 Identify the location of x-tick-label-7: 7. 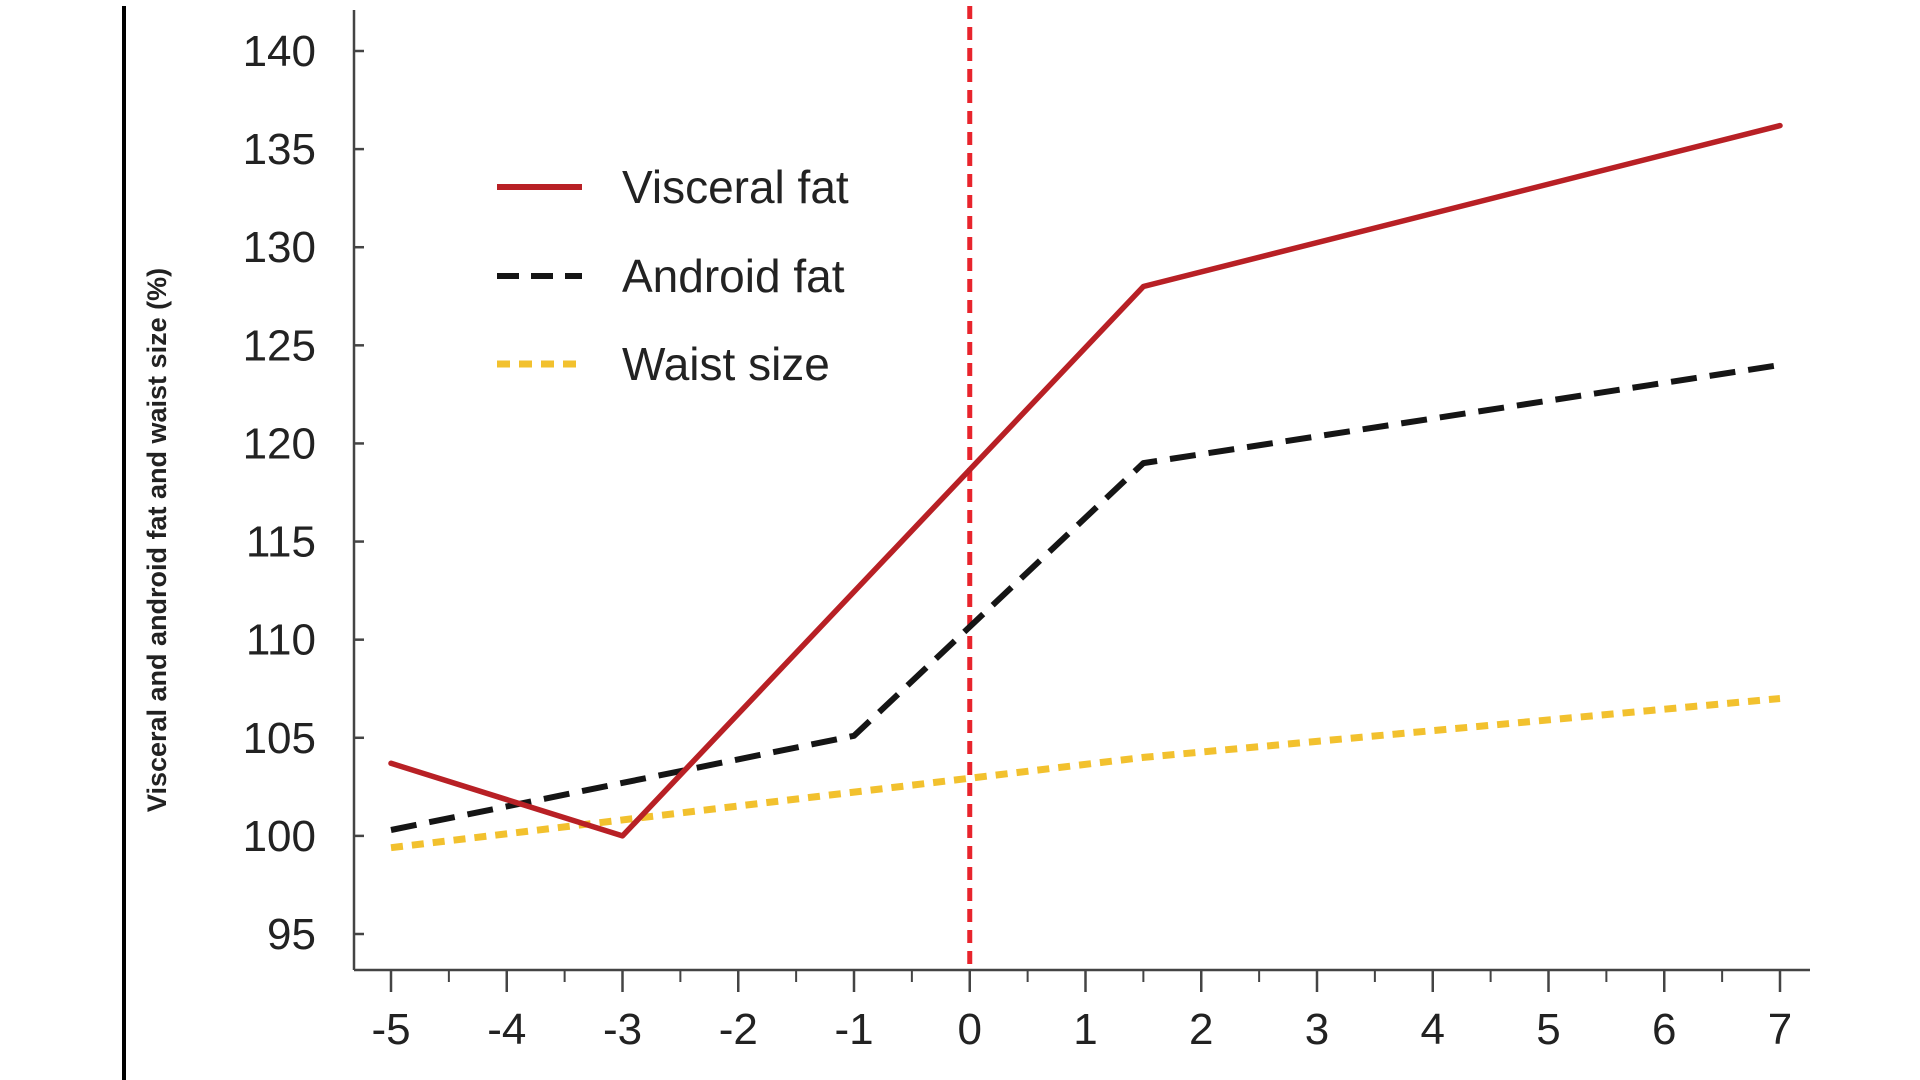
(1780, 1029).